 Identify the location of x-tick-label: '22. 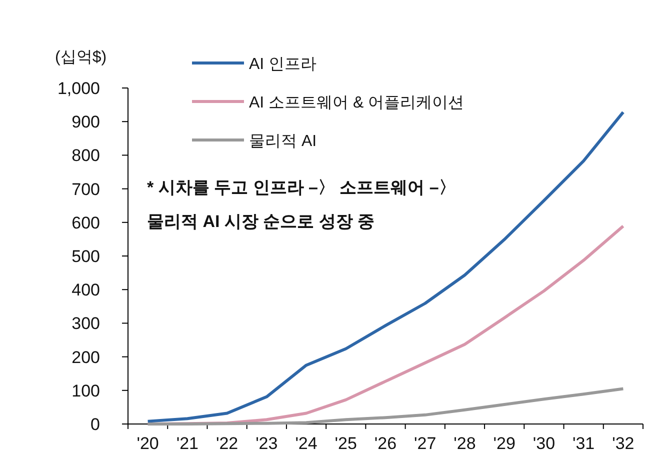
(227, 443).